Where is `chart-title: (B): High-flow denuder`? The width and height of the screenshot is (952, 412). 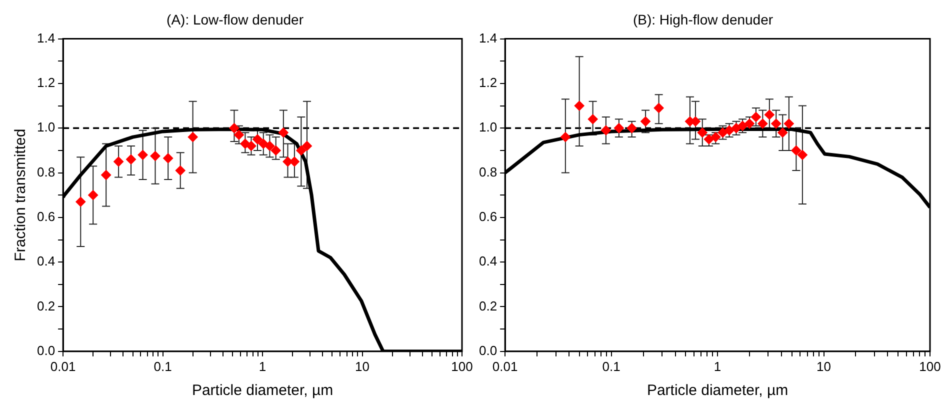
chart-title: (B): High-flow denuder is located at coordinates (703, 19).